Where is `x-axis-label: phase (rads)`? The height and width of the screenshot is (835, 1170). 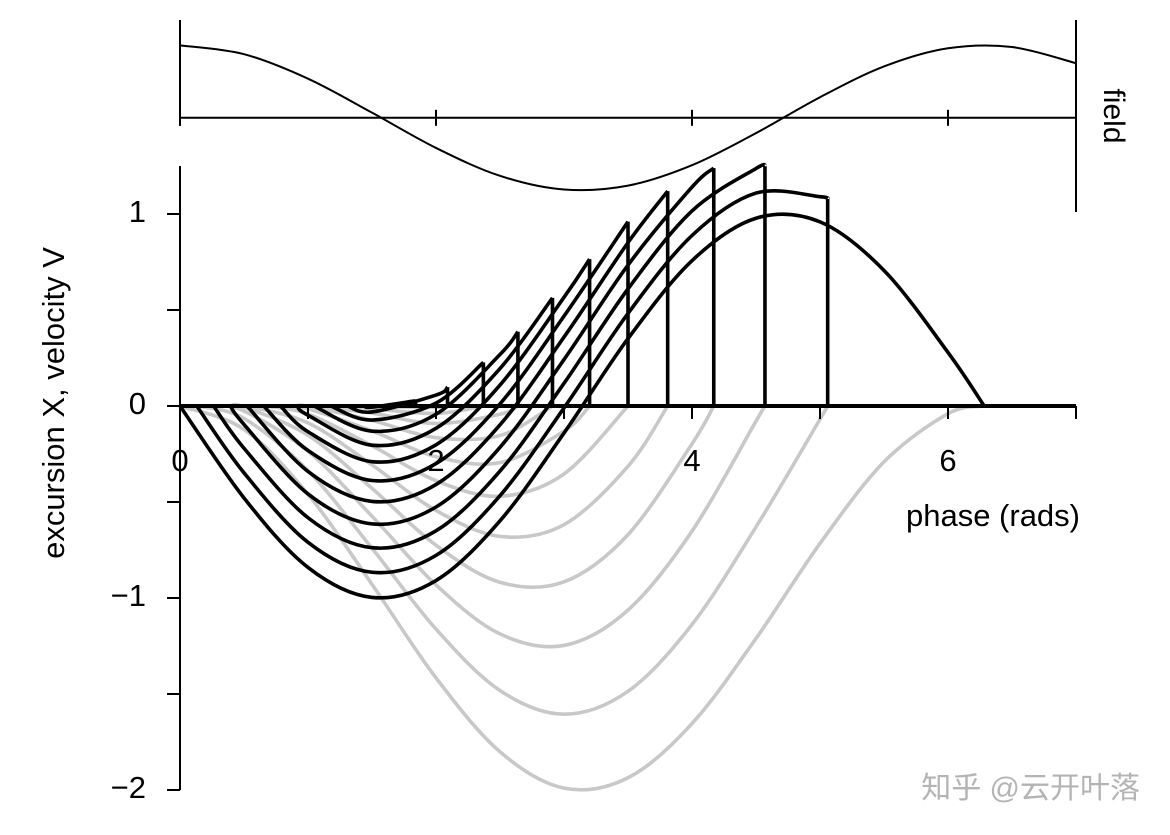 x-axis-label: phase (rads) is located at coordinates (993, 515).